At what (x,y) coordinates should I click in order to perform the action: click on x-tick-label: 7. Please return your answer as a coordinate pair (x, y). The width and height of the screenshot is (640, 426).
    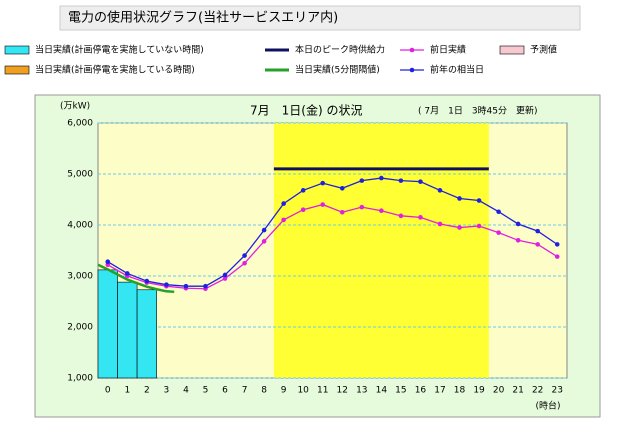
    Looking at the image, I should click on (245, 391).